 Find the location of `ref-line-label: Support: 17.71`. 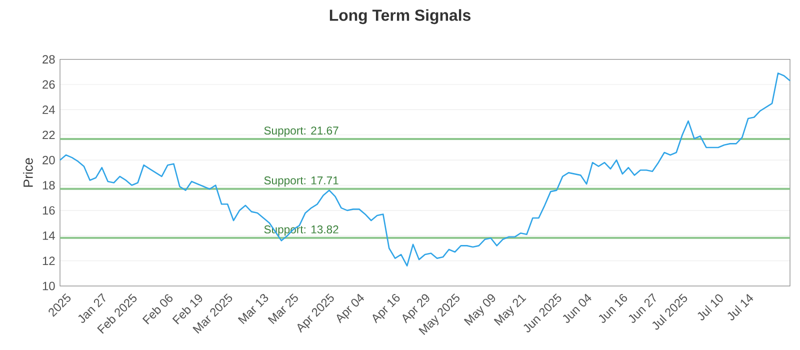

ref-line-label: Support: 17.71 is located at coordinates (301, 181).